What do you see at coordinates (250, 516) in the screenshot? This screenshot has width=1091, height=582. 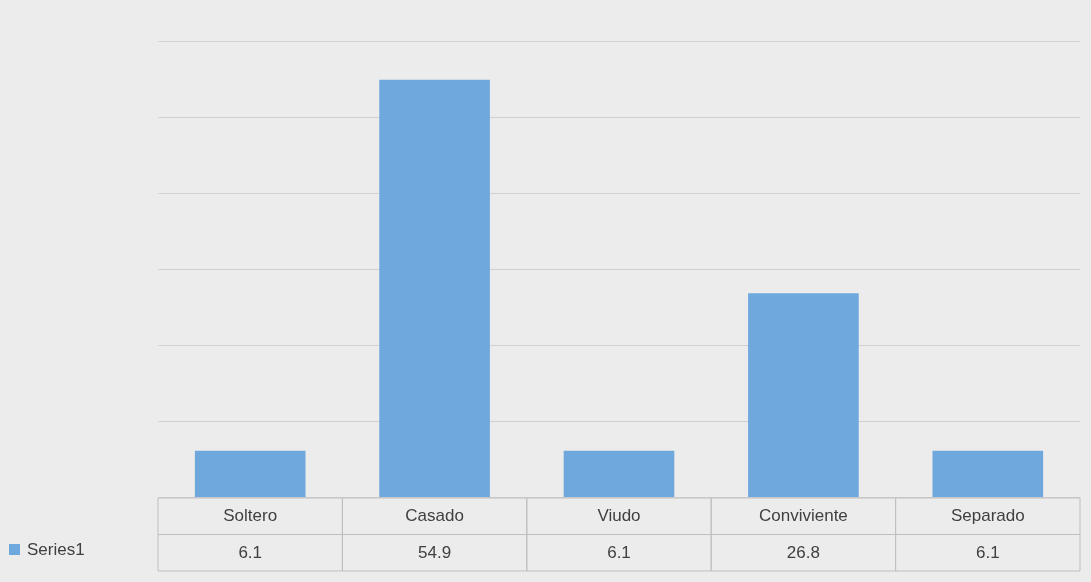 I see `x-tick-label: Soltero` at bounding box center [250, 516].